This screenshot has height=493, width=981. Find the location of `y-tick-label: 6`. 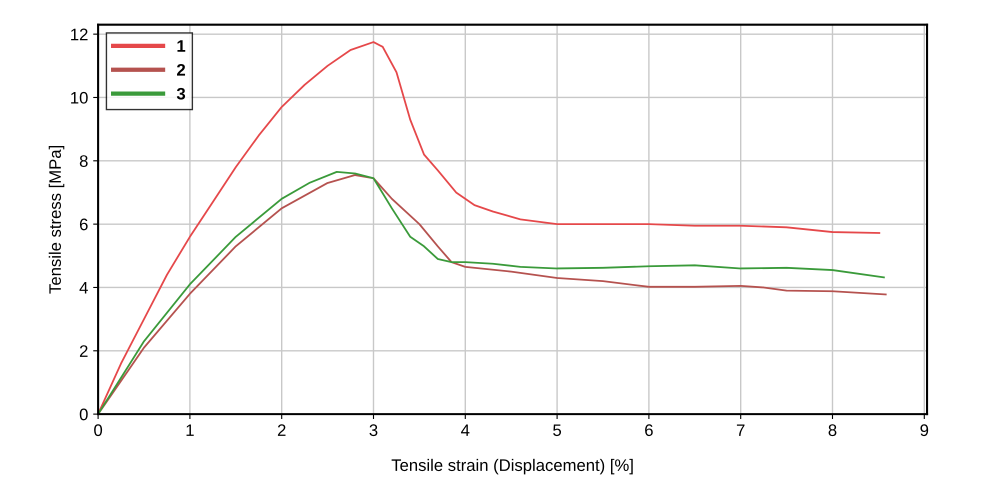

y-tick-label: 6 is located at coordinates (84, 224).